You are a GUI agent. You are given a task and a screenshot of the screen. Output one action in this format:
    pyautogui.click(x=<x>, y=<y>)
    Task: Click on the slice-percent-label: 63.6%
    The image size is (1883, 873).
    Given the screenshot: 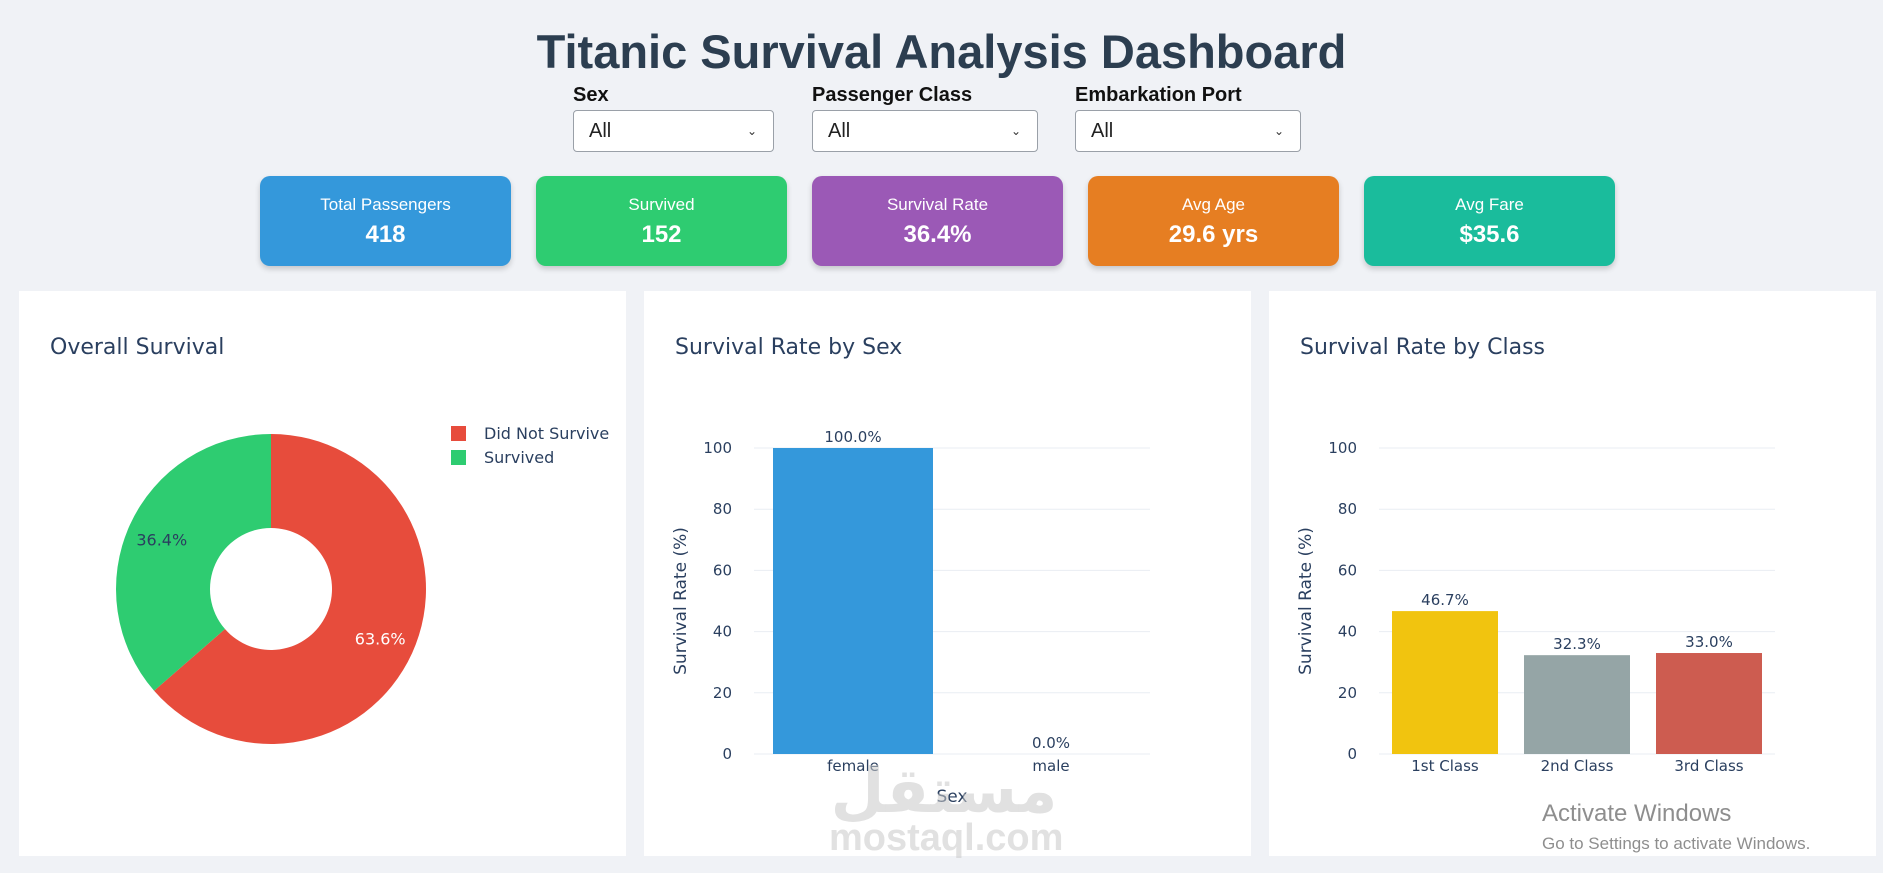 What is the action you would take?
    pyautogui.click(x=380, y=639)
    